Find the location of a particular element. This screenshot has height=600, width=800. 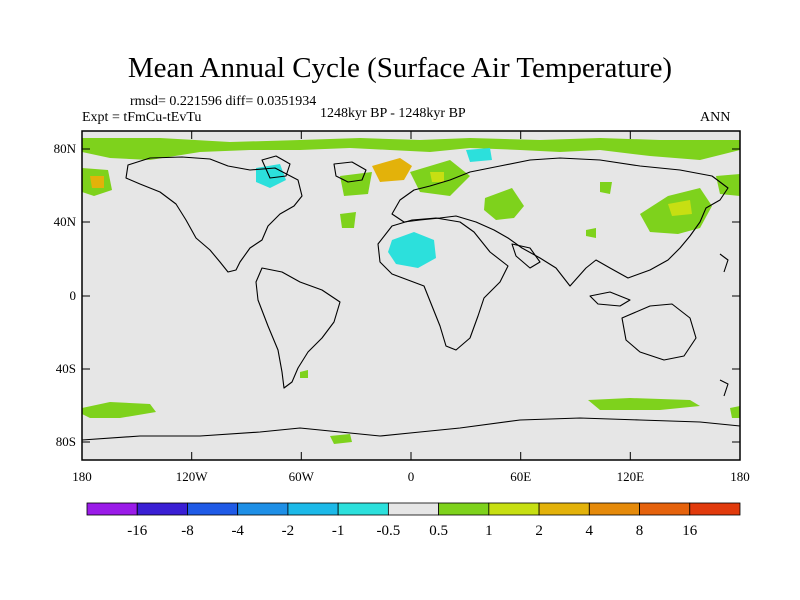

new-zealand-outline is located at coordinates (724, 388).